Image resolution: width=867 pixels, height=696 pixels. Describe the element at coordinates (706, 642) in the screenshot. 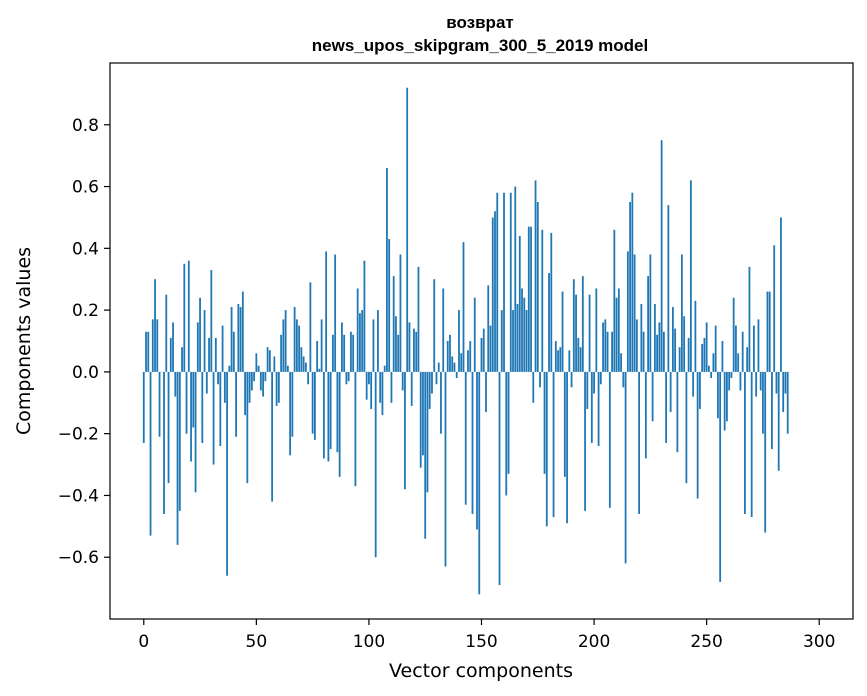

I see `x-tick-label: 250` at that location.